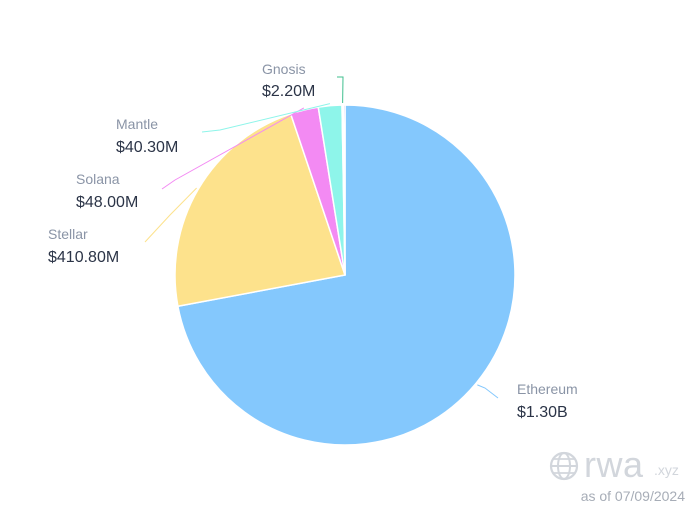  I want to click on label-solana-value: $48.00M, so click(107, 202).